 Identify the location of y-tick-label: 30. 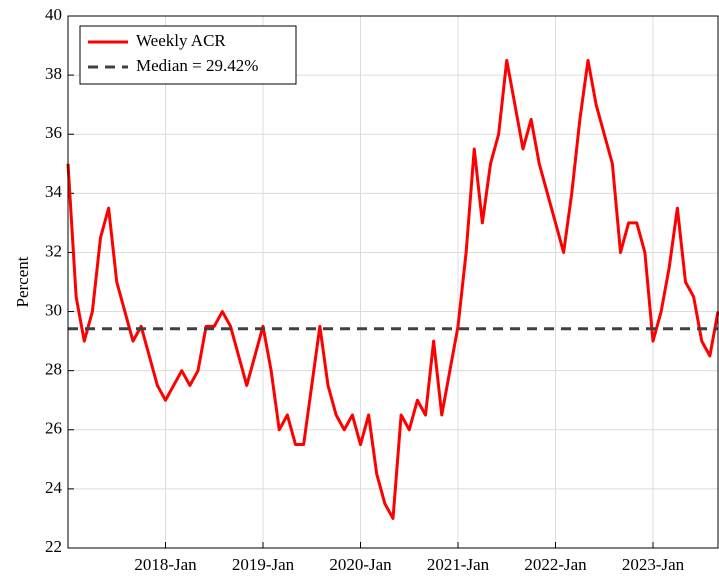
(53, 309).